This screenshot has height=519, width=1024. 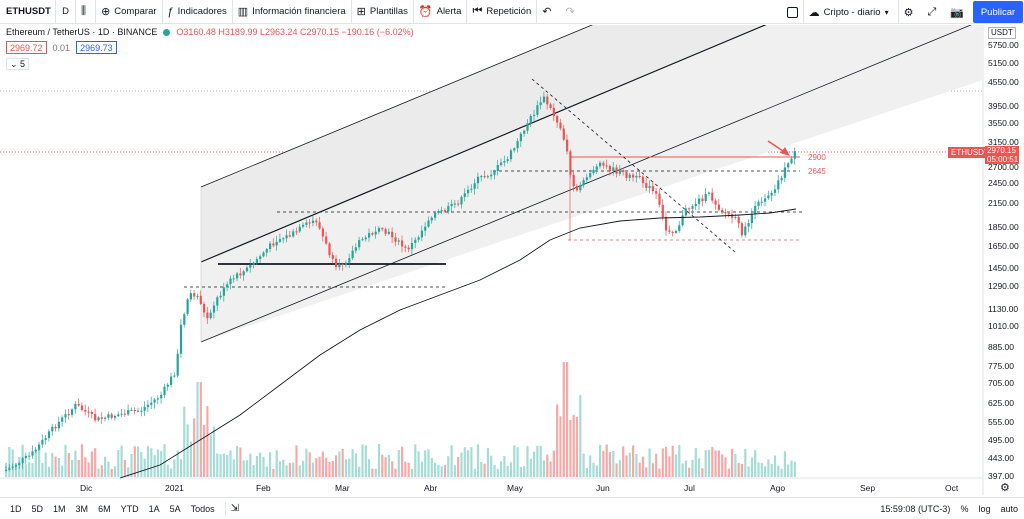 I want to click on ask-price: 2969.73, so click(x=96, y=47).